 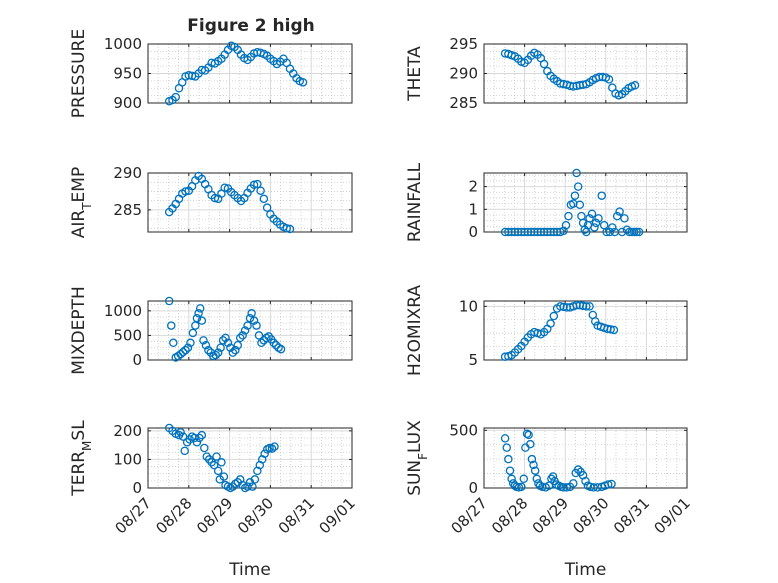 I want to click on y-axis-label: H2OMIXRA, so click(x=415, y=330).